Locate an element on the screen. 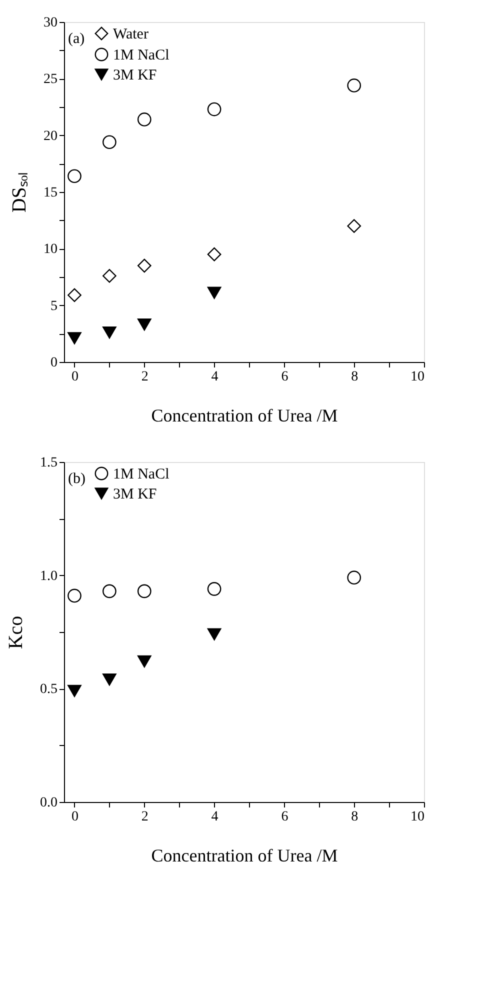 This screenshot has height=996, width=480. annotation: (a) is located at coordinates (76, 39).